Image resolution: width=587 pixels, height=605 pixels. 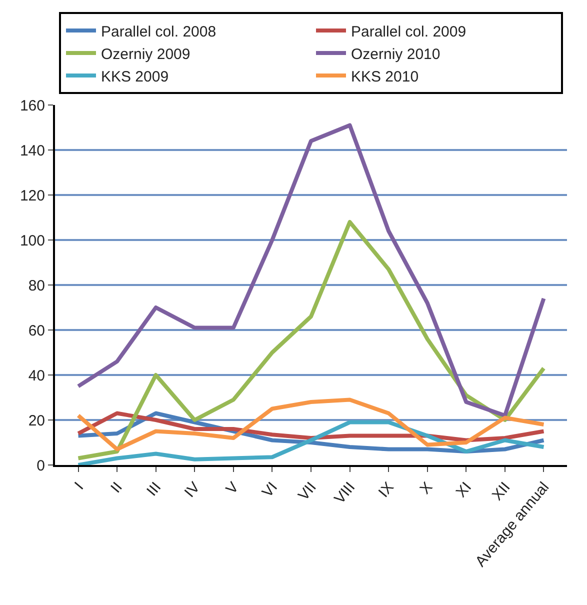 I want to click on y-tick-label: 20, so click(x=36, y=421).